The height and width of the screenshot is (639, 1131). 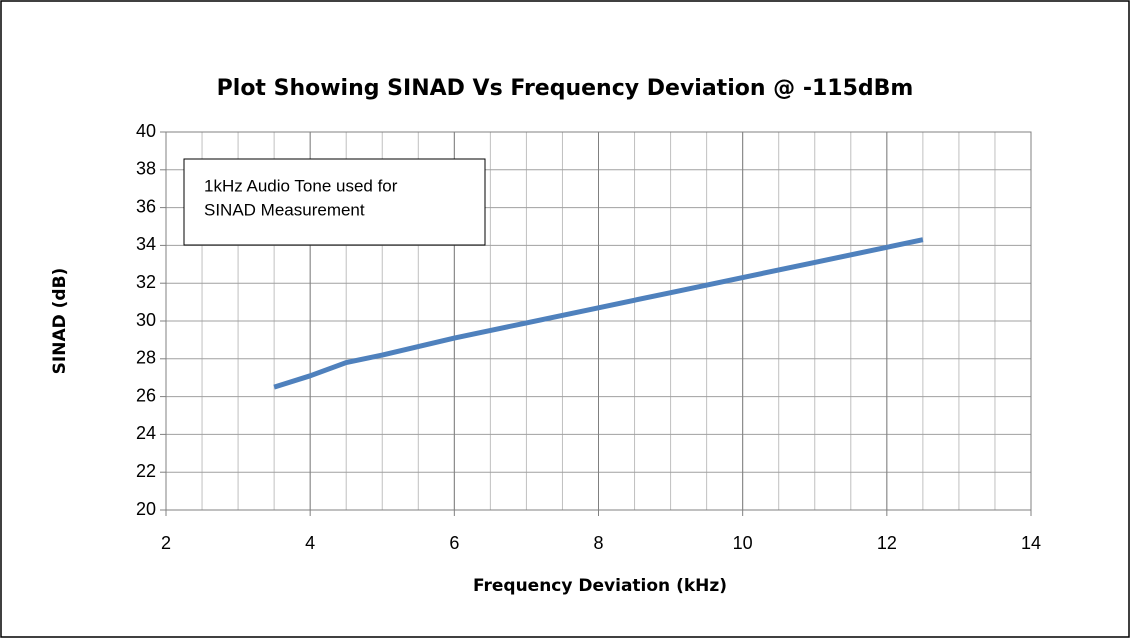 What do you see at coordinates (146, 433) in the screenshot?
I see `y-tick-label: 24` at bounding box center [146, 433].